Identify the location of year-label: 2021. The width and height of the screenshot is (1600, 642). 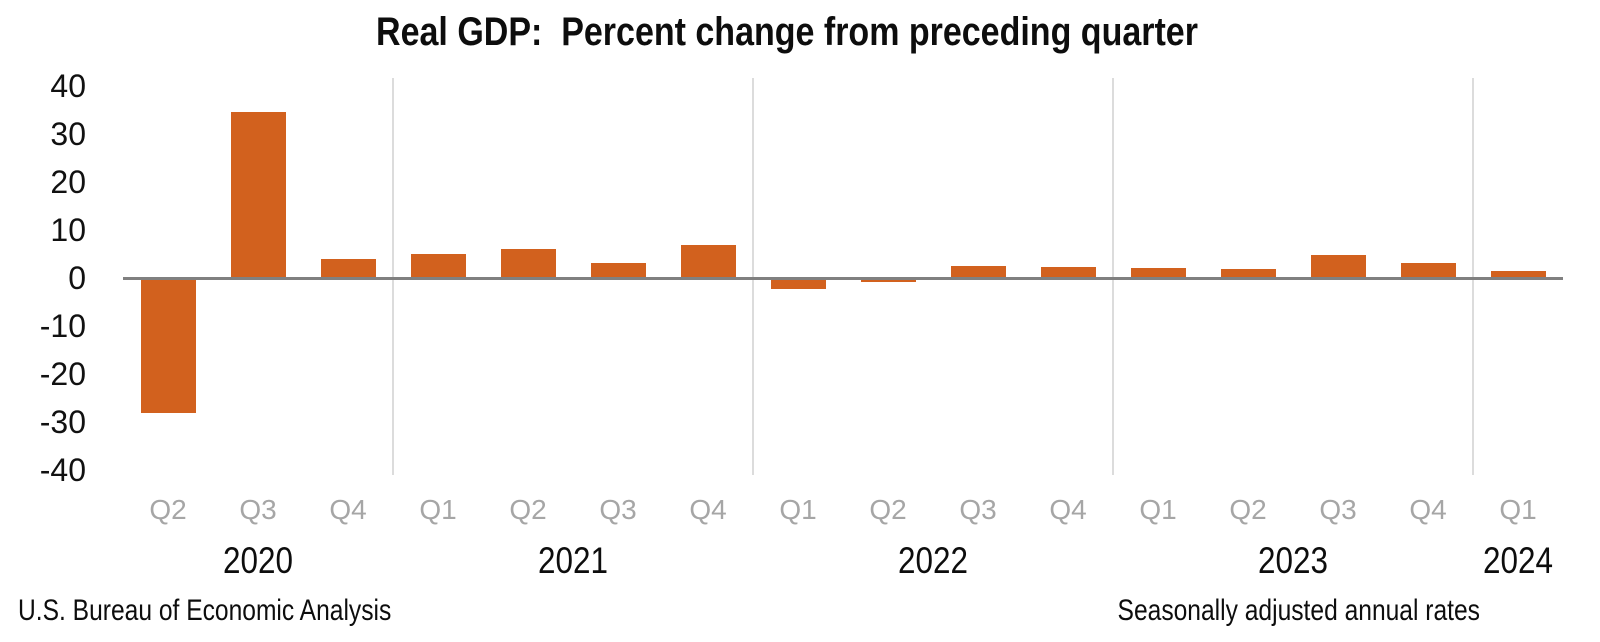
(573, 560).